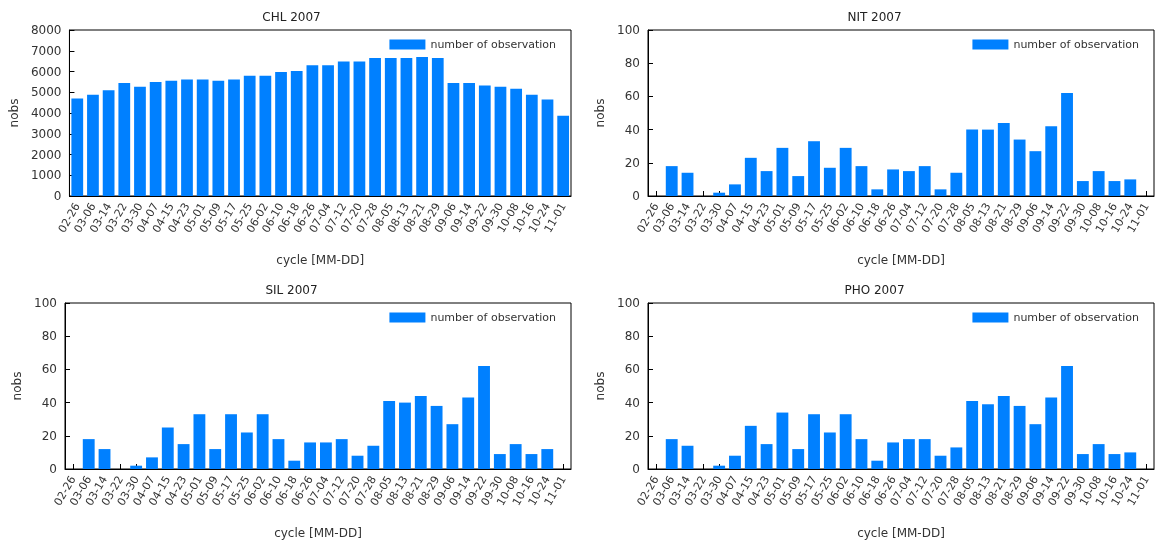 The width and height of the screenshot is (1167, 545). Describe the element at coordinates (46, 175) in the screenshot. I see `y-tick-label: 1000` at that location.